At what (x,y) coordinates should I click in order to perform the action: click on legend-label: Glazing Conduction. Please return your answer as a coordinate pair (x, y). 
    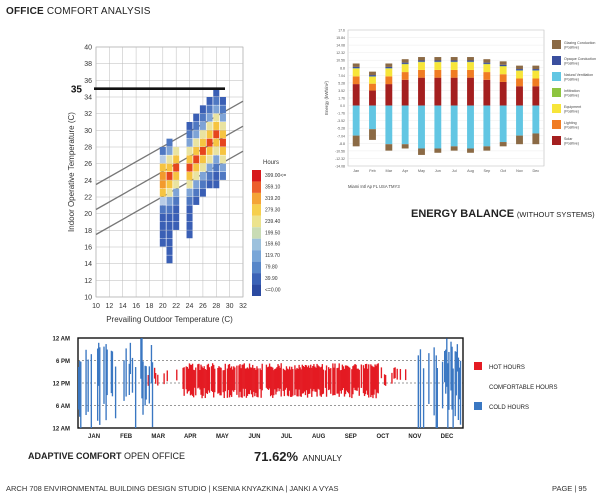
    Looking at the image, I should click on (579, 43).